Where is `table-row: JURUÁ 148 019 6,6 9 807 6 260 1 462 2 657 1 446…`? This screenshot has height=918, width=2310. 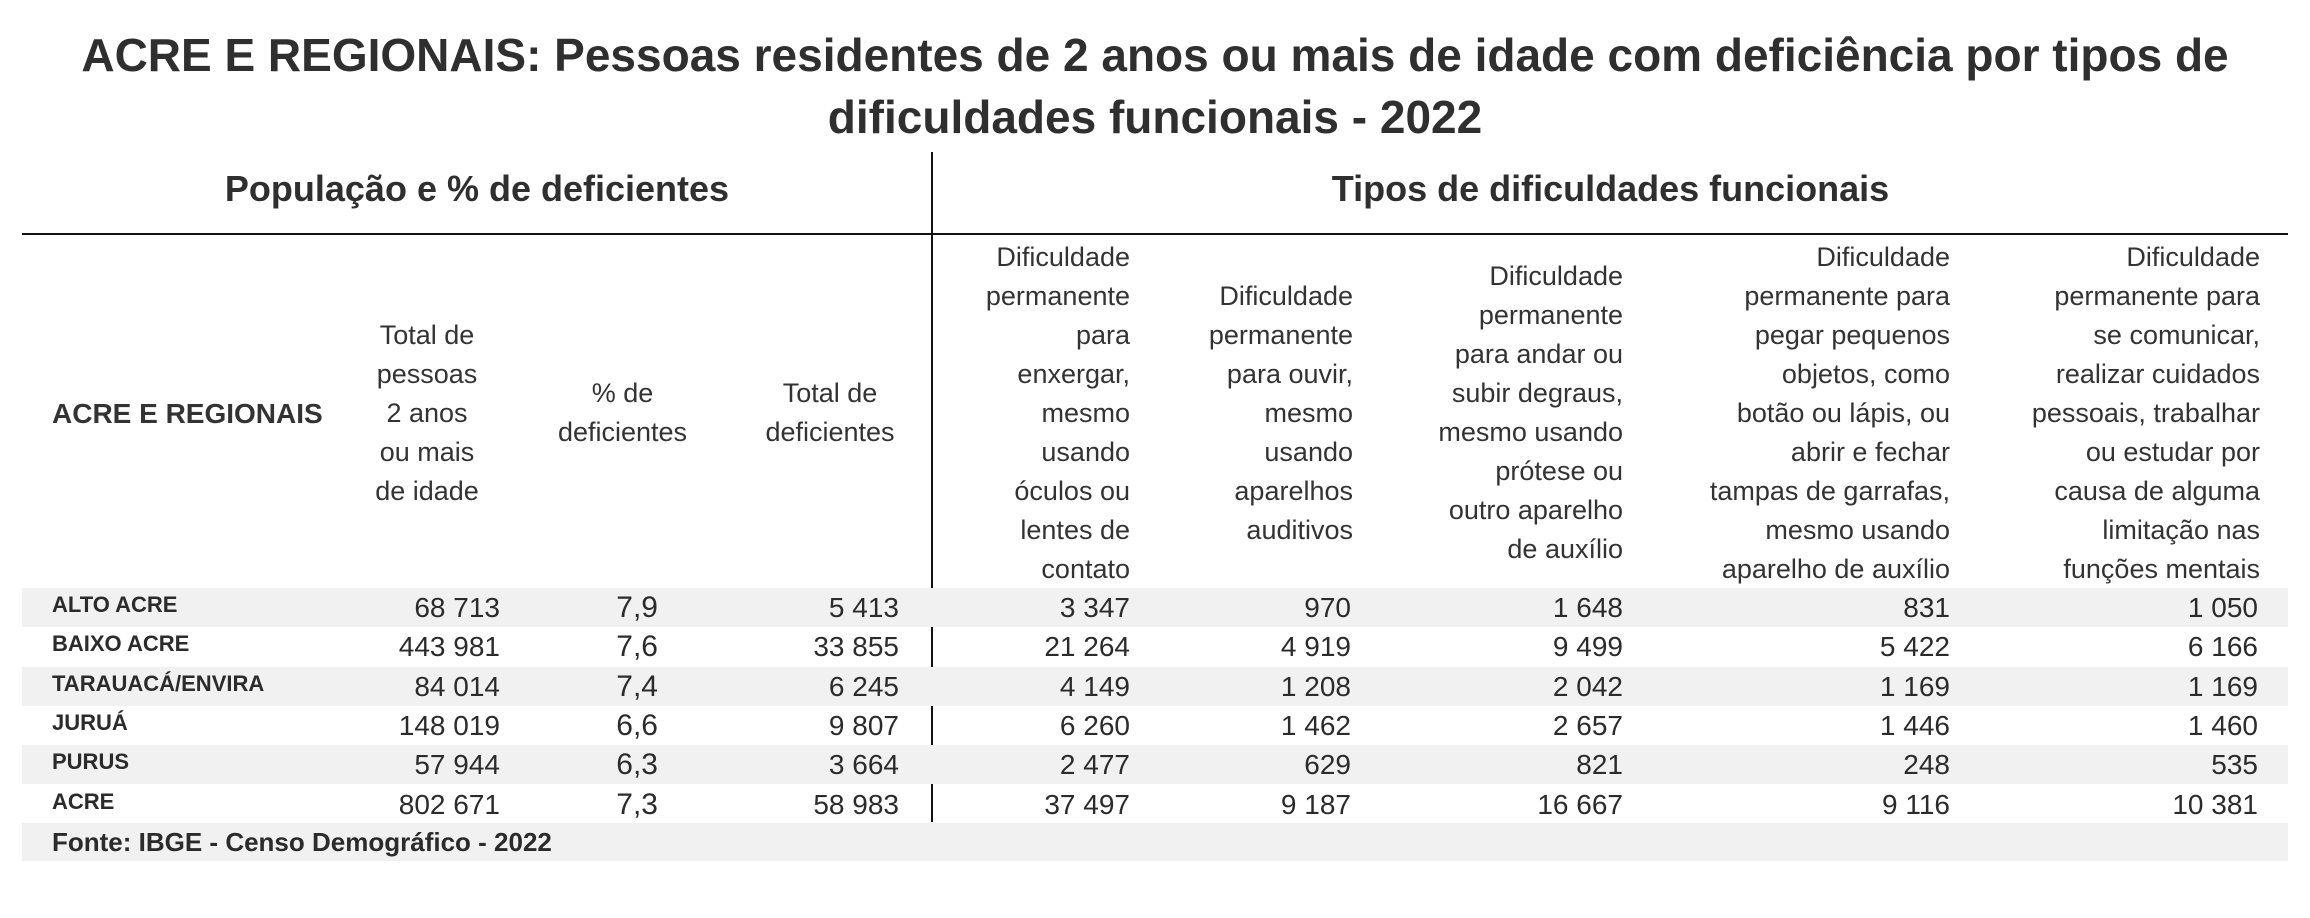 table-row: JURUÁ 148 019 6,6 9 807 6 260 1 462 2 657 1 446… is located at coordinates (1155, 725).